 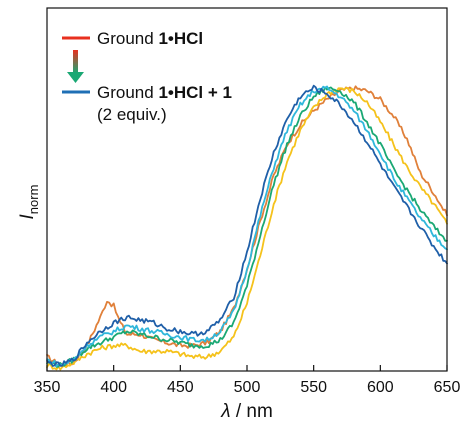 What do you see at coordinates (180, 387) in the screenshot?
I see `x-tick-label: 450` at bounding box center [180, 387].